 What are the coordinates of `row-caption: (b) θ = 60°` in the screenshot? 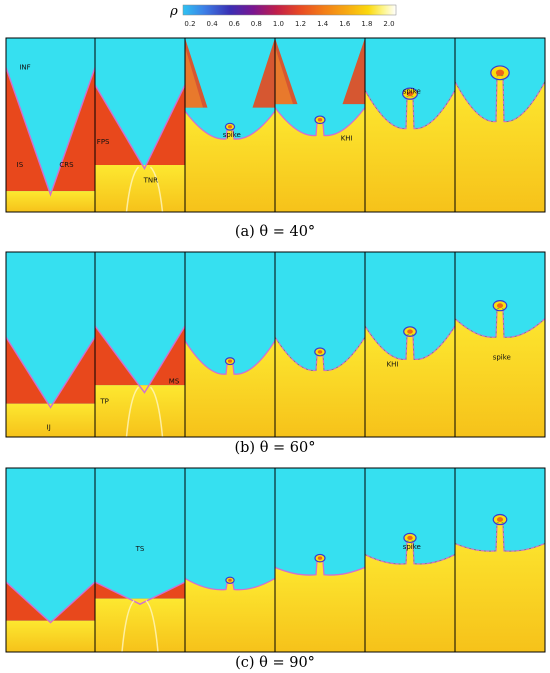 It's located at (274, 448).